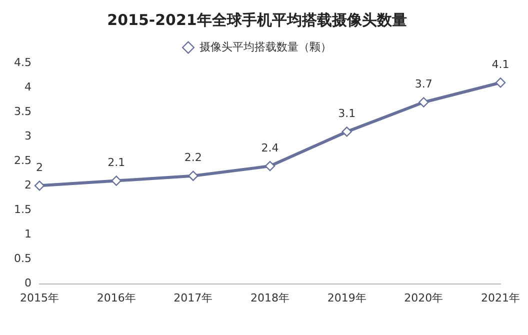 The width and height of the screenshot is (528, 335). What do you see at coordinates (28, 135) in the screenshot?
I see `y-tick-label: 3` at bounding box center [28, 135].